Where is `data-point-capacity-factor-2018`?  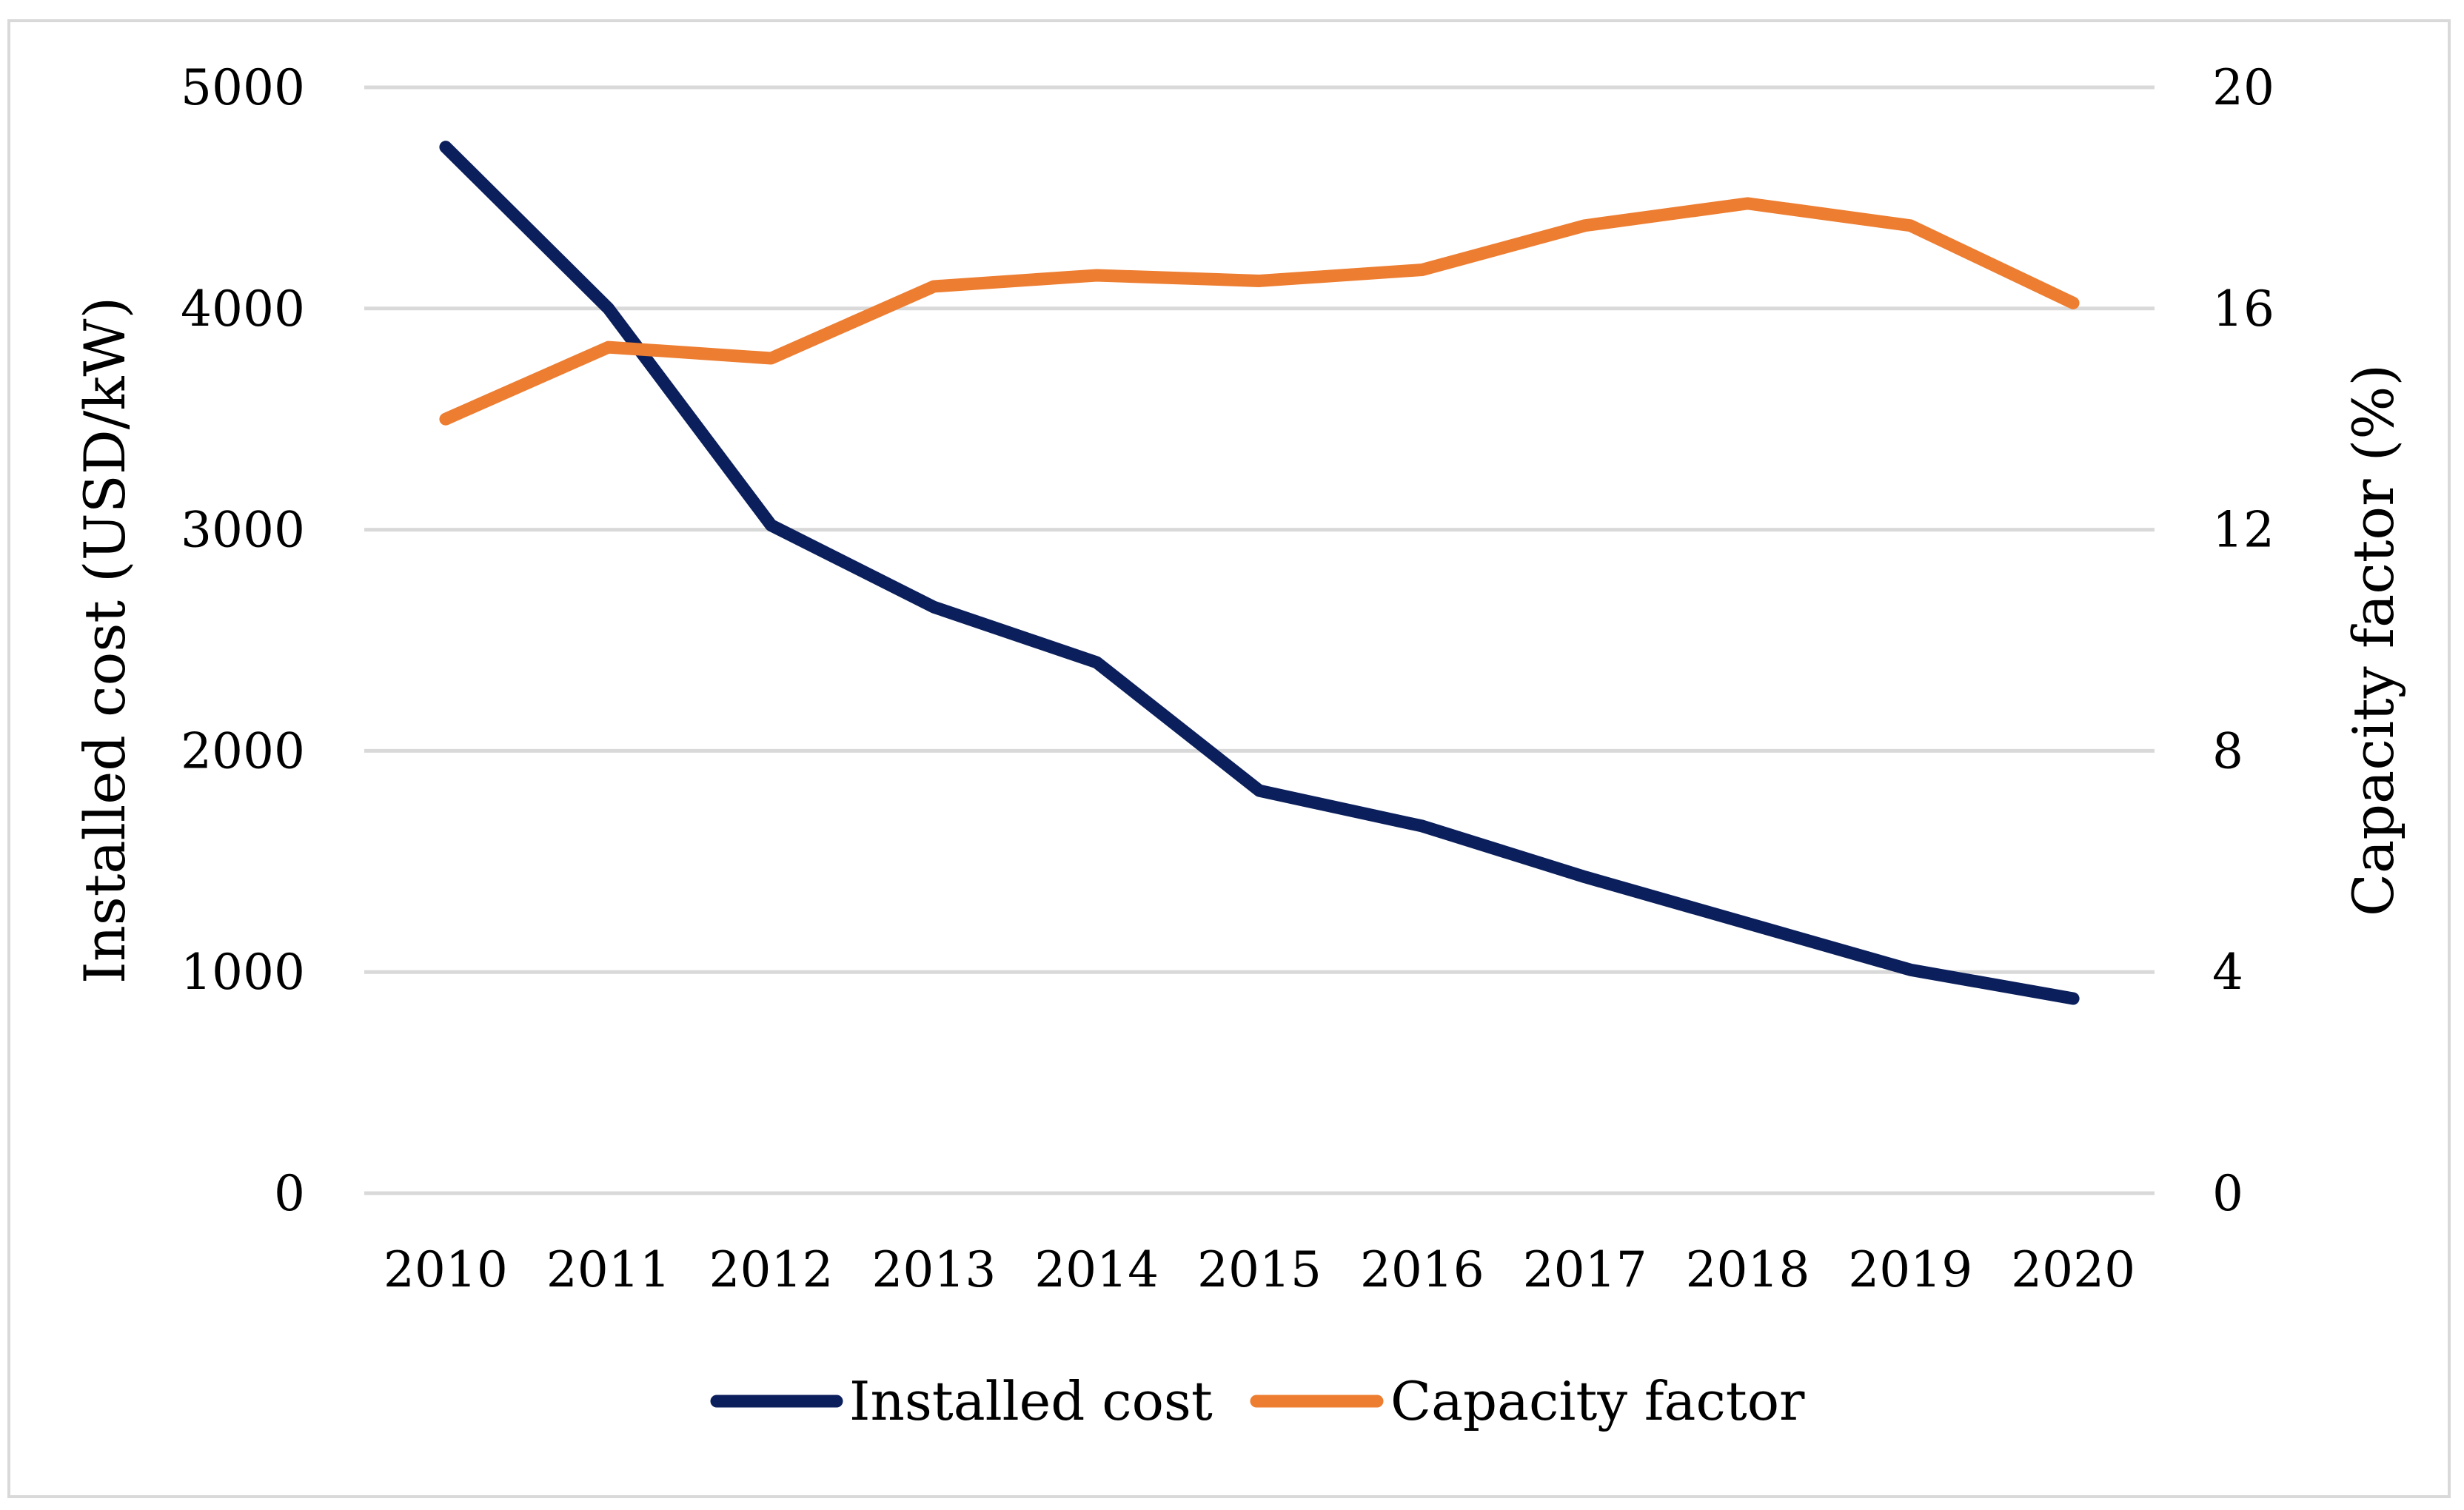 data-point-capacity-factor-2018 is located at coordinates (1747, 204).